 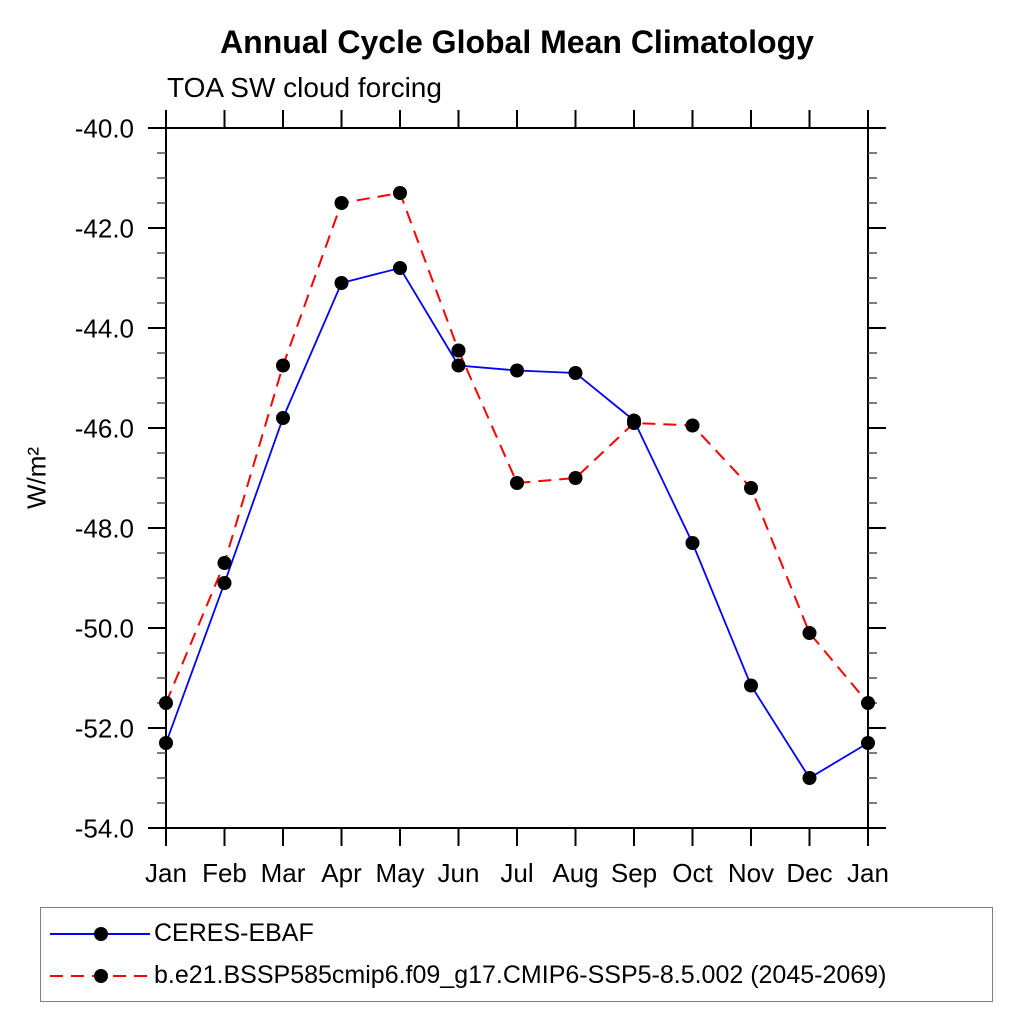 I want to click on x-tick-label: Mar, so click(x=283, y=873).